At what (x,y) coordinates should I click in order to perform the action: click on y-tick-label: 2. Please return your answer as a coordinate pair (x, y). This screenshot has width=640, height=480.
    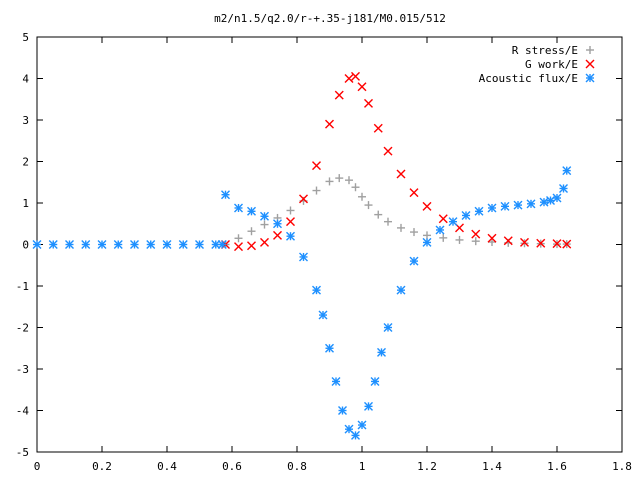
    Looking at the image, I should click on (25, 162).